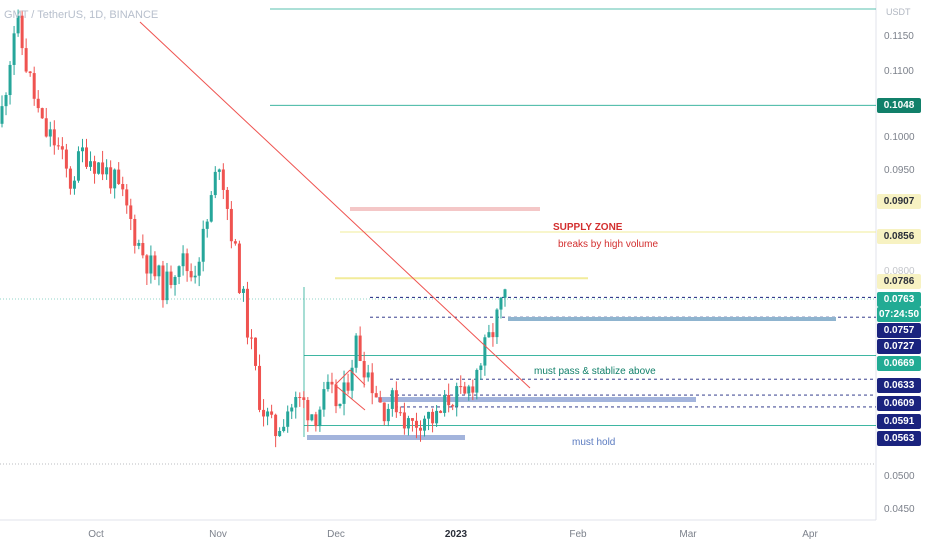 Image resolution: width=932 pixels, height=555 pixels. What do you see at coordinates (899, 236) in the screenshot?
I see `price-tag: 0.0856` at bounding box center [899, 236].